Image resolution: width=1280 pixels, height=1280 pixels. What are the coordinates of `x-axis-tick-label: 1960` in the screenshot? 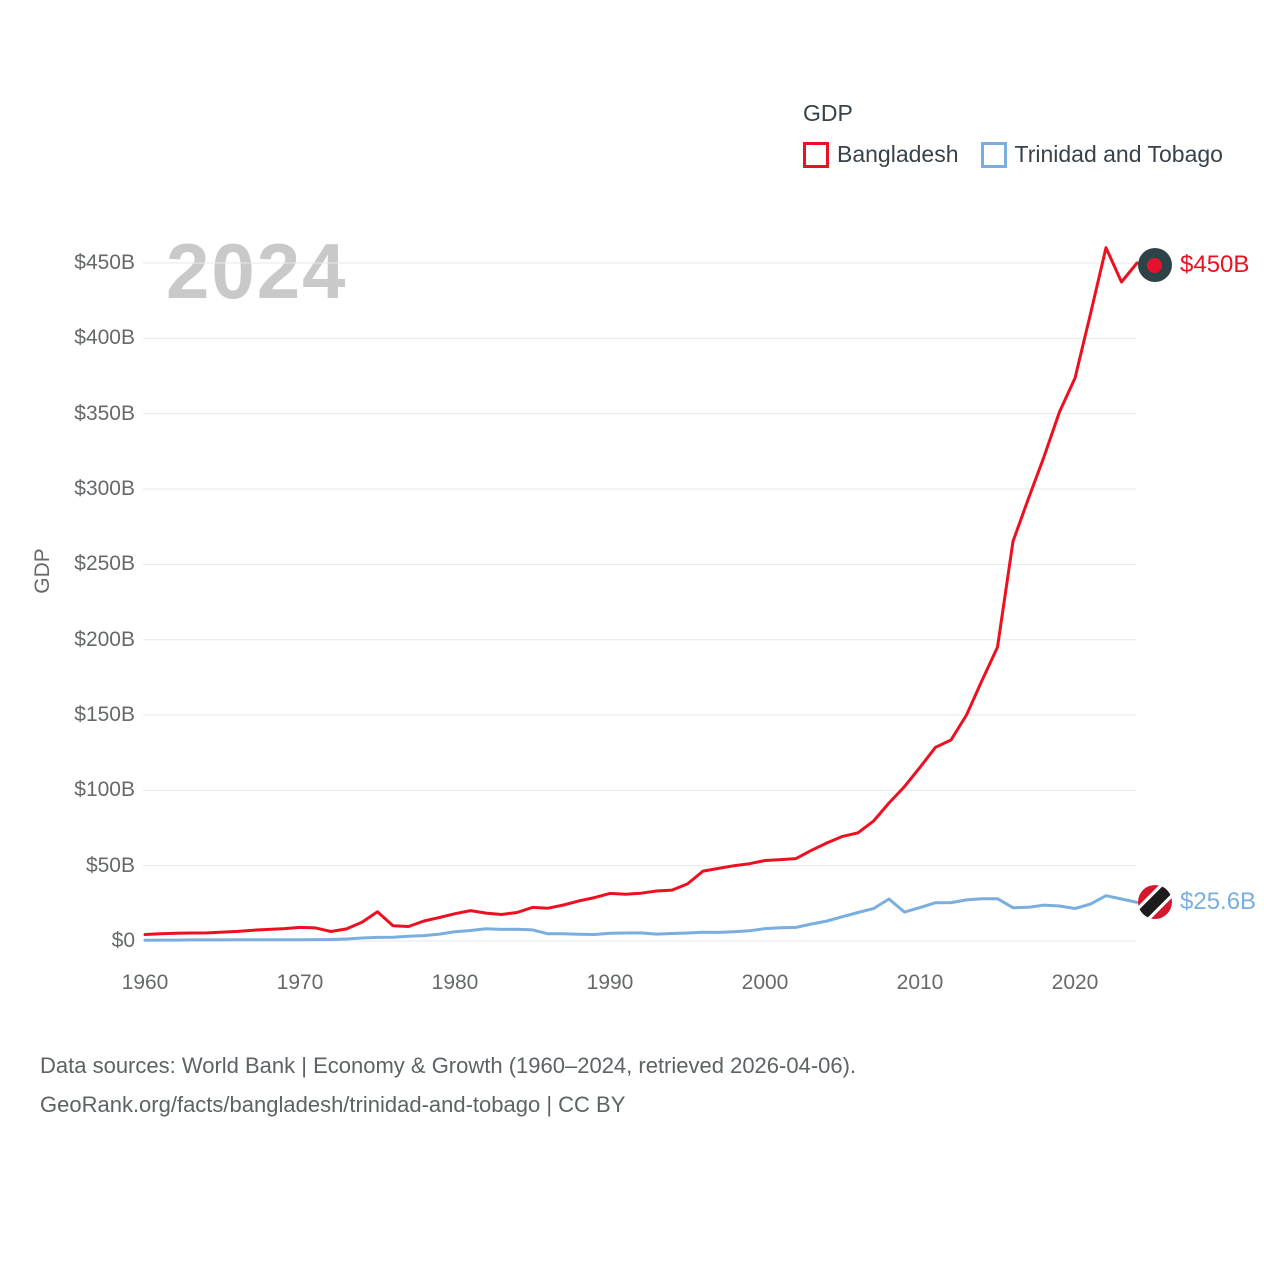 It's located at (145, 982).